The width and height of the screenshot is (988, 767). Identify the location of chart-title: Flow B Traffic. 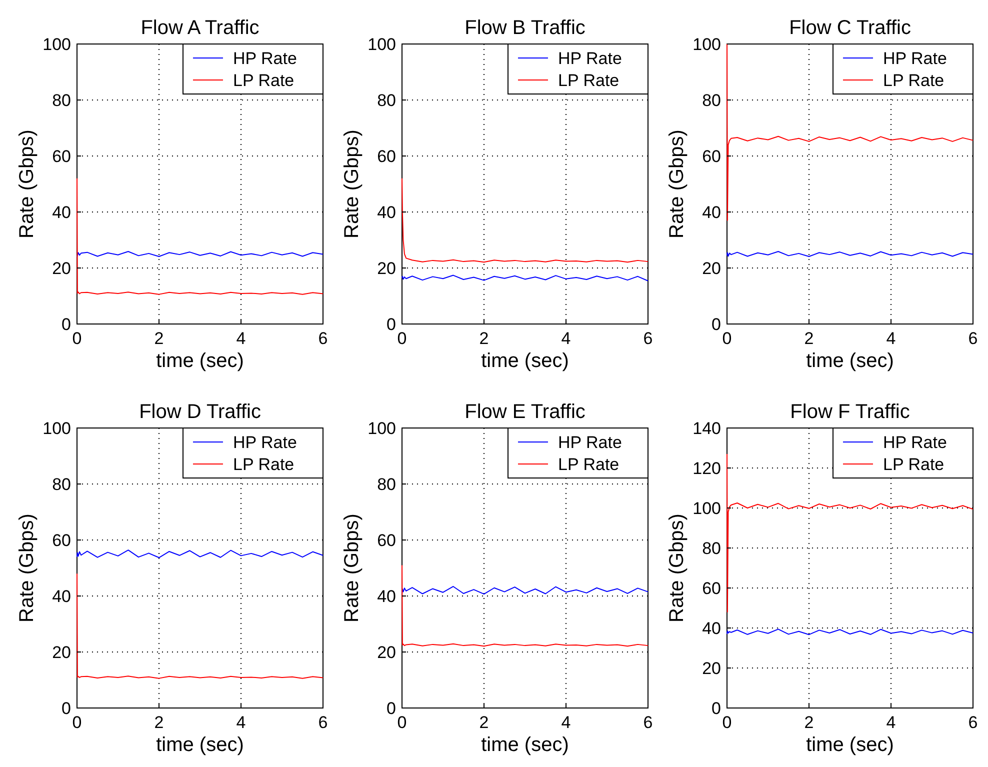
(525, 28).